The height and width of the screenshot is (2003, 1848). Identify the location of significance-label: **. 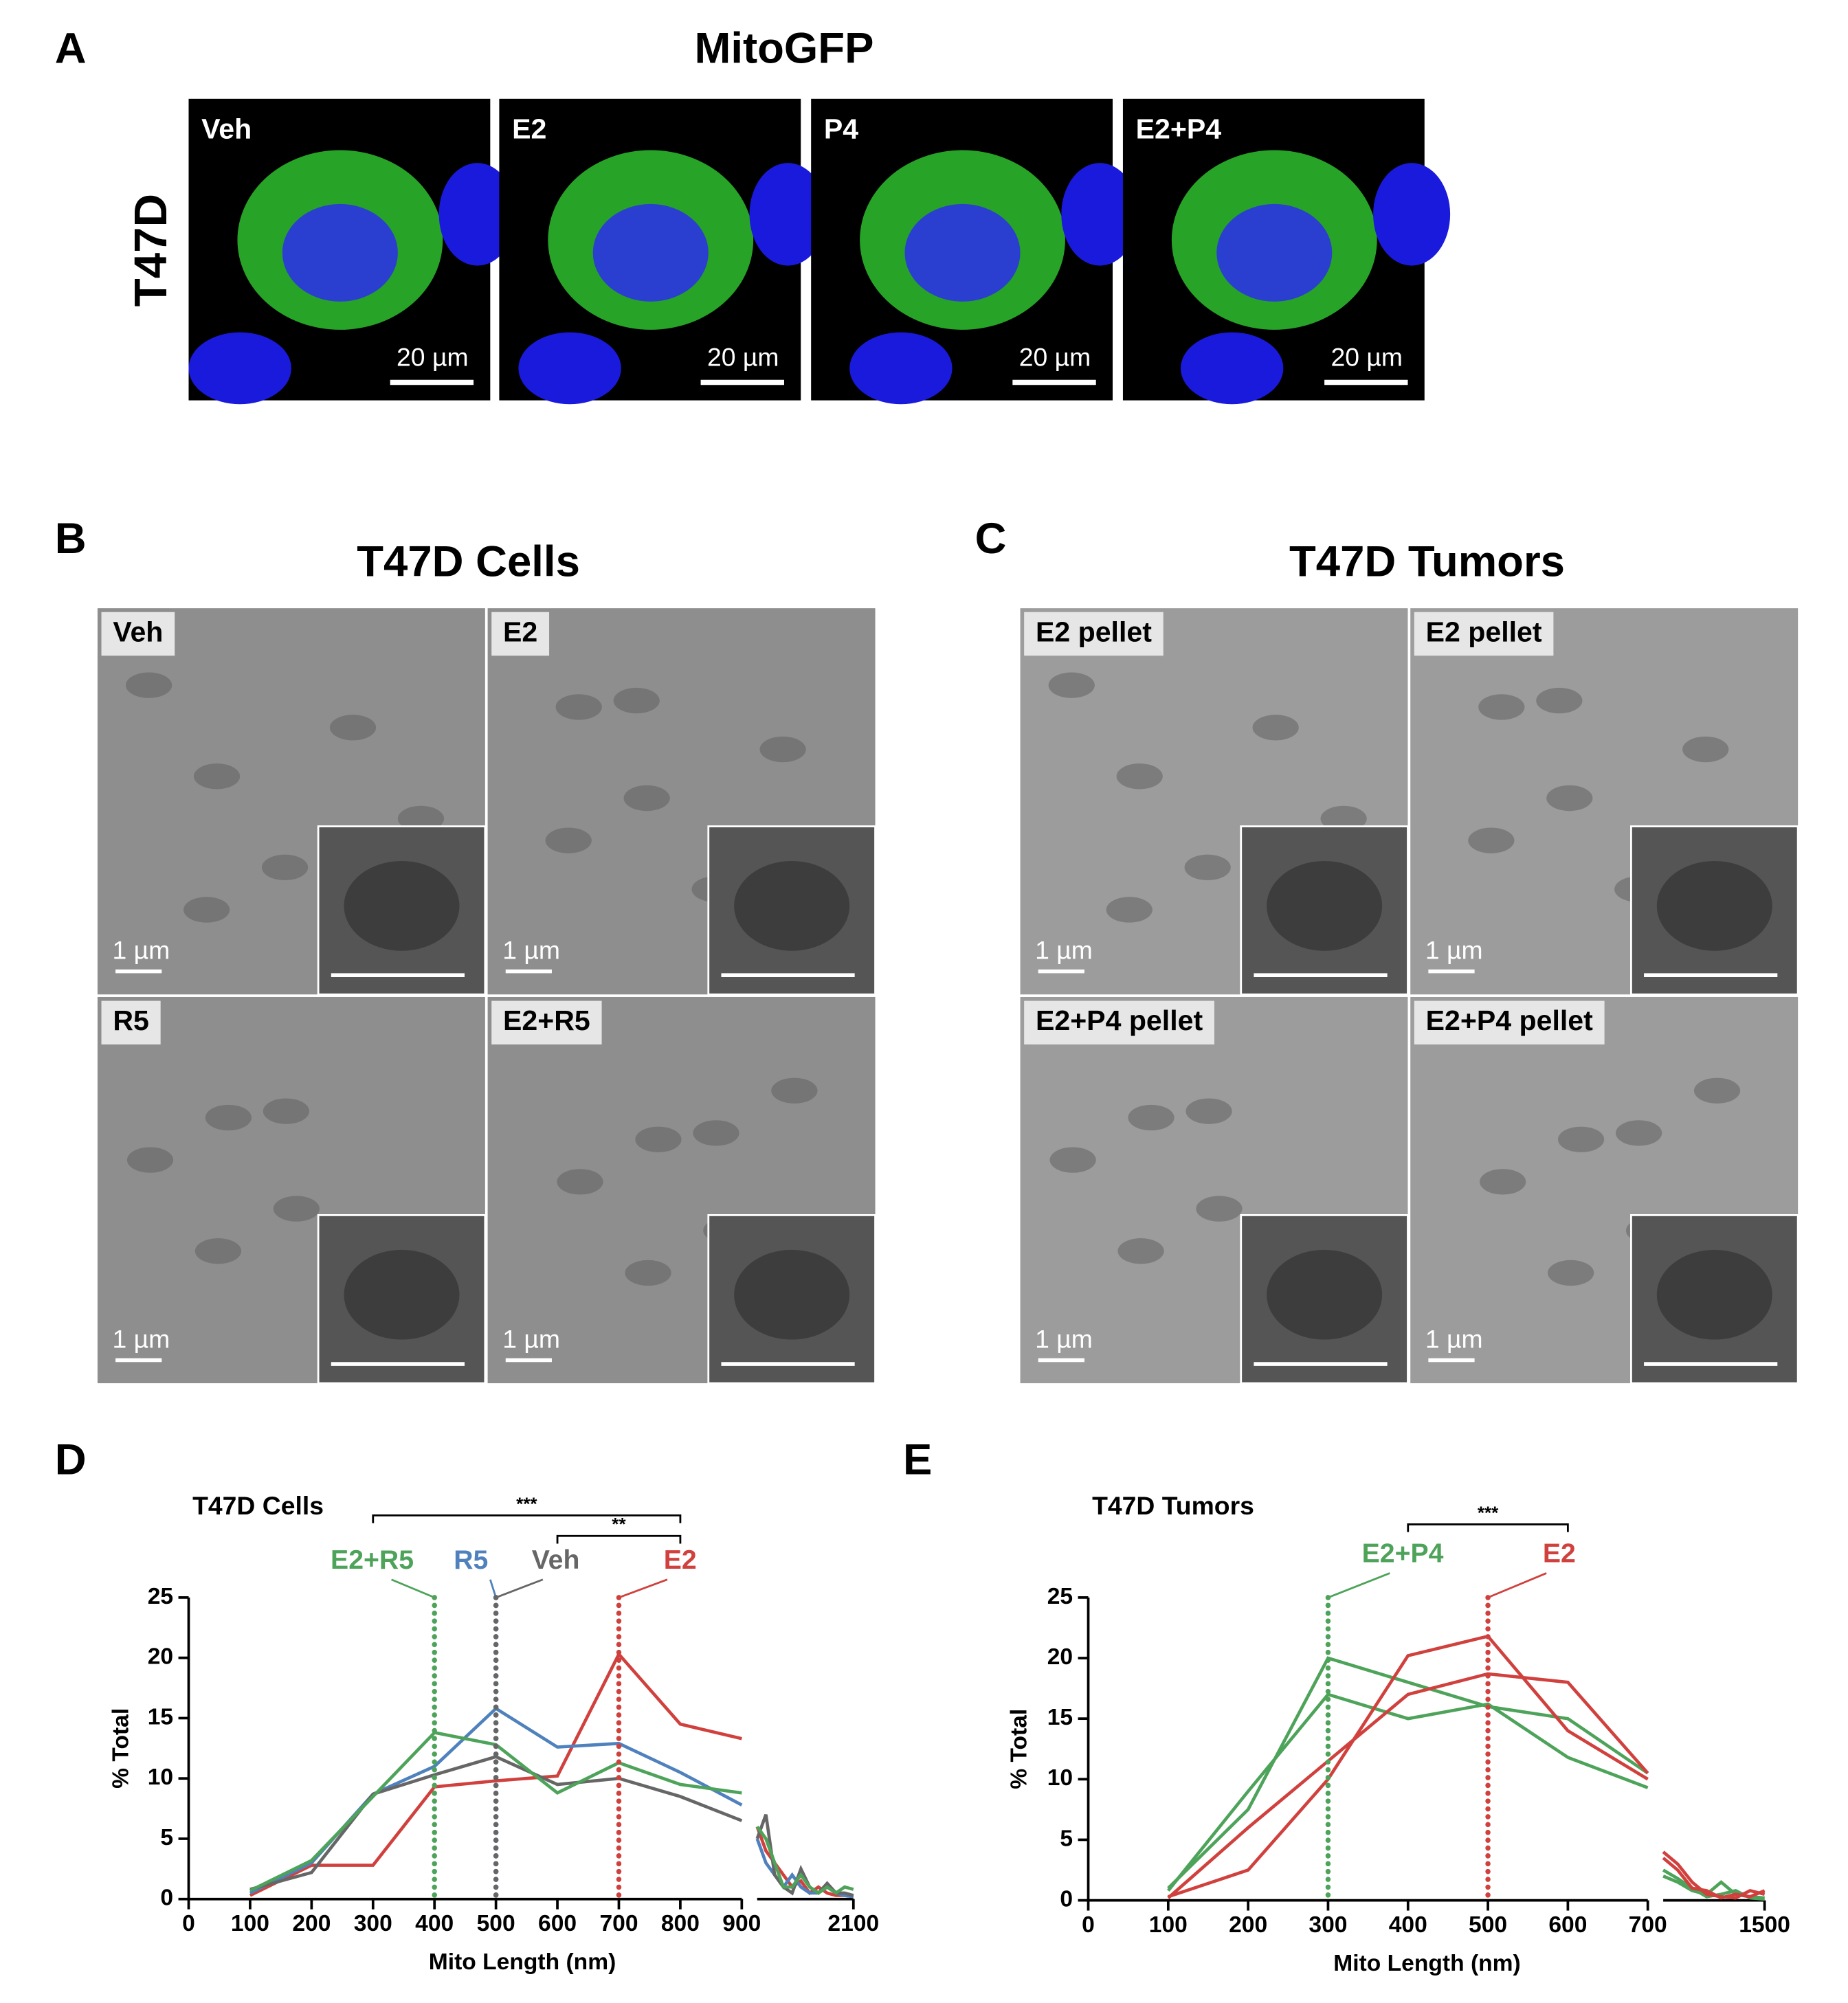
(619, 1524).